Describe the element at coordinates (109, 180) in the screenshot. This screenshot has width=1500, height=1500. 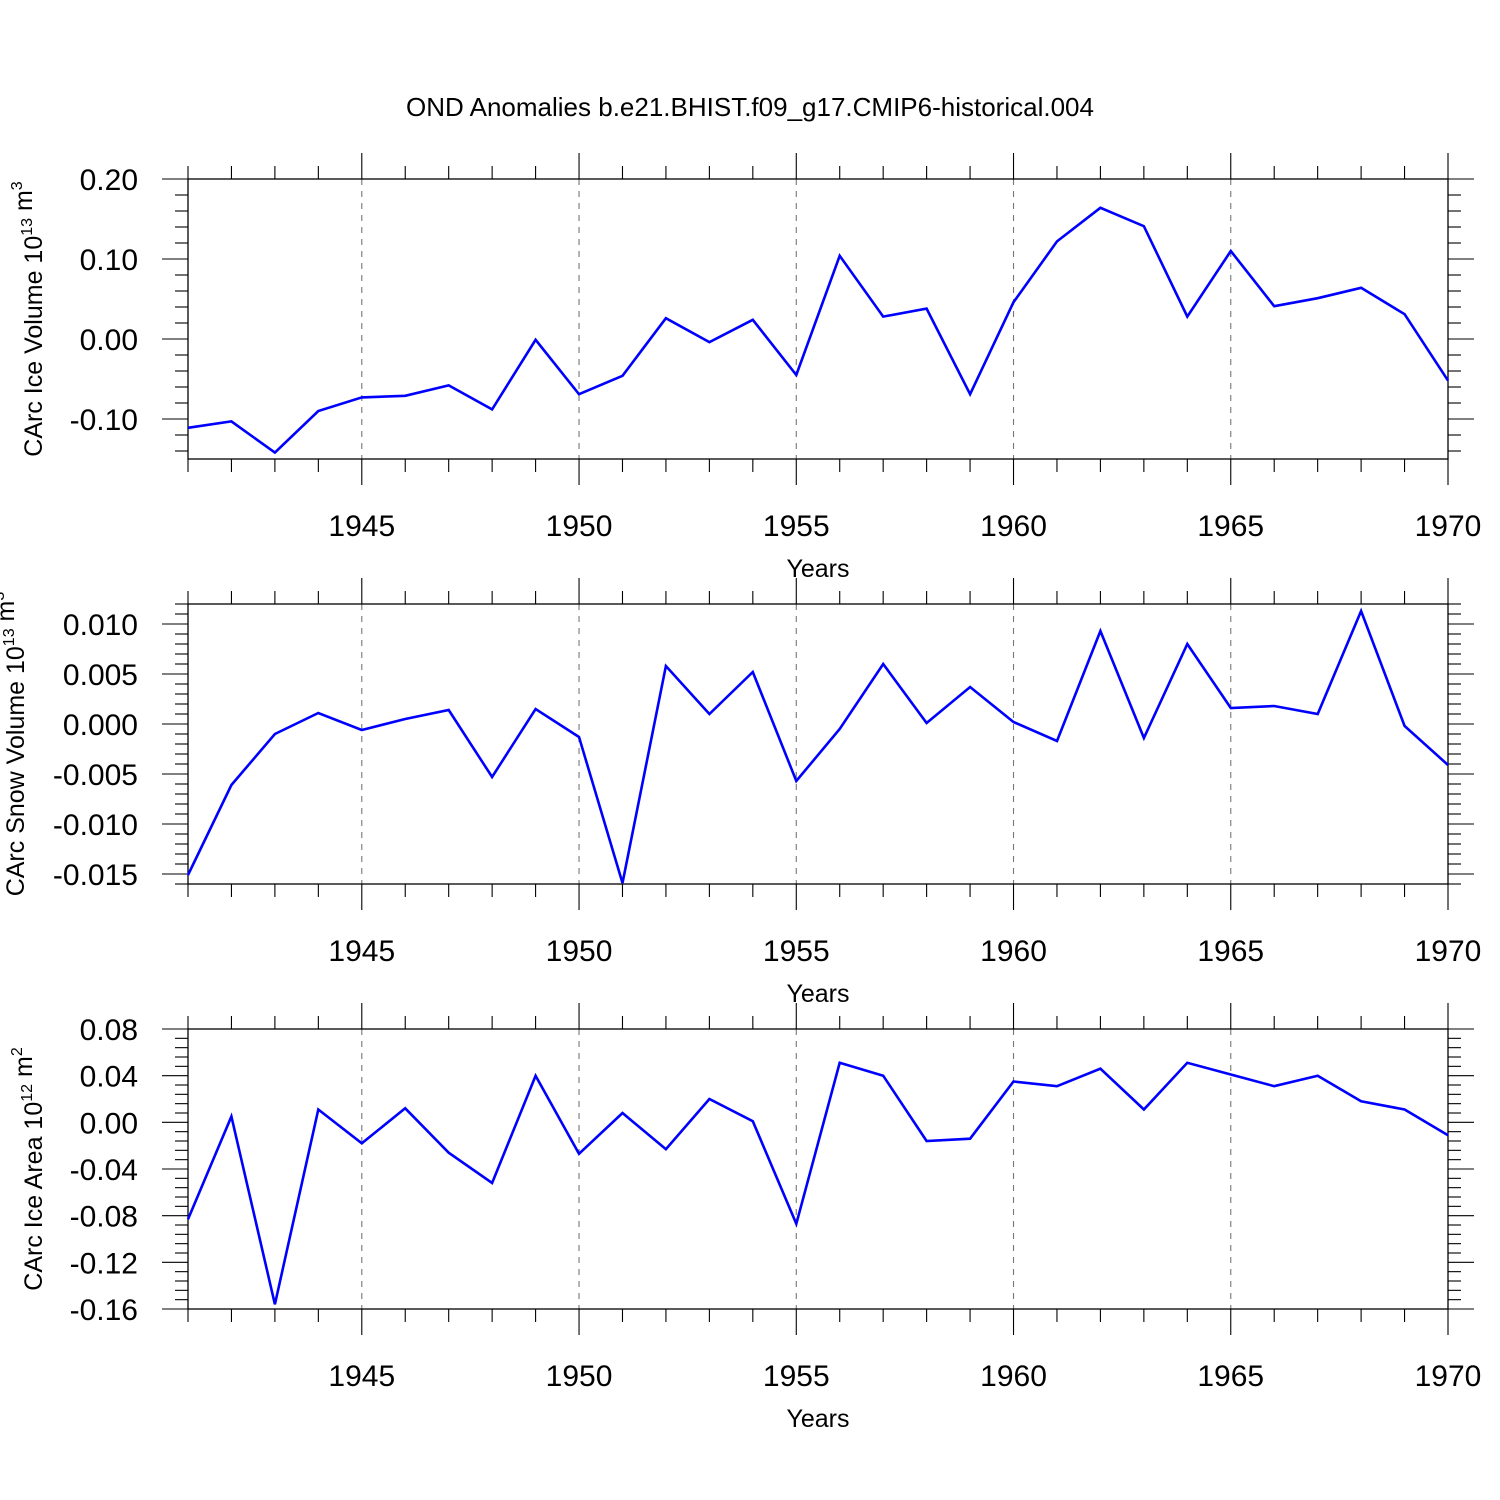
I see `y-tick-label: 0.20` at that location.